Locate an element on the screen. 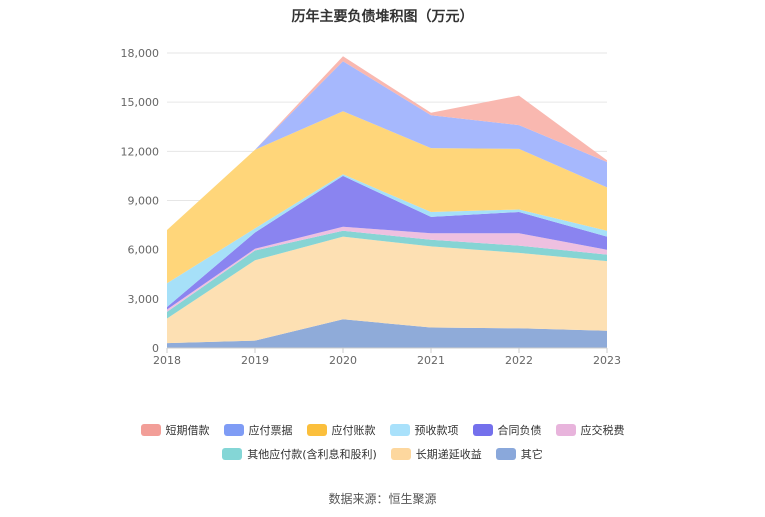  y-tick-label: 0 is located at coordinates (155, 348).